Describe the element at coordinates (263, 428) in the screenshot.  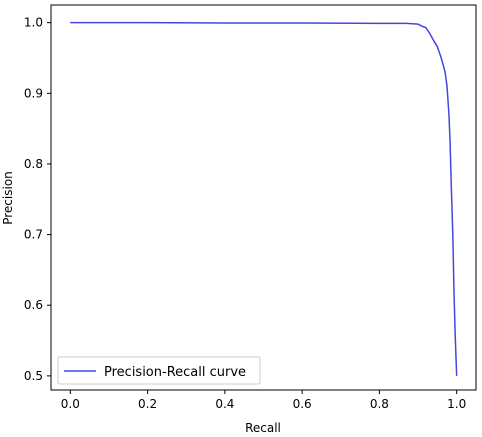
I see `x-axis-label: Recall` at that location.